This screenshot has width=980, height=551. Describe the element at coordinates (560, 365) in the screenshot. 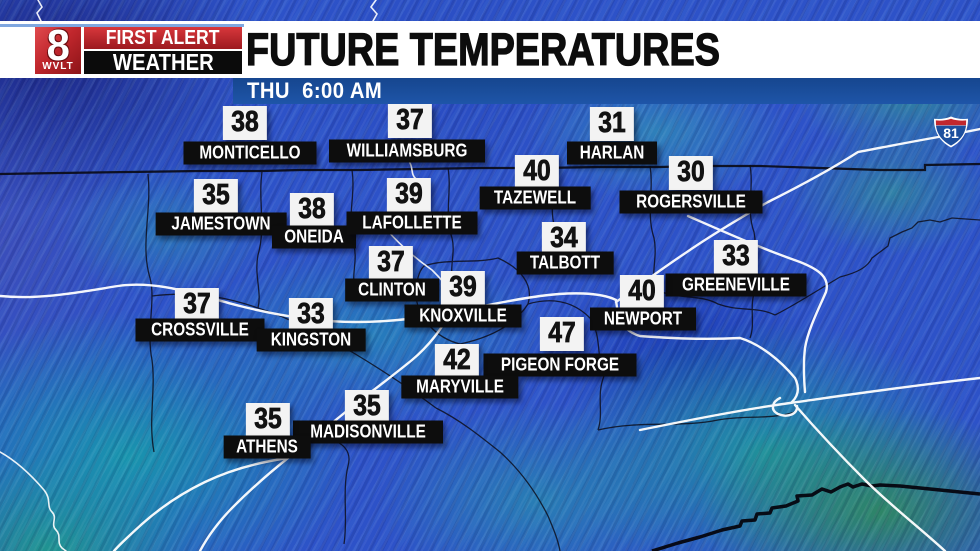

I see `city-name: PIGEON FORGE` at that location.